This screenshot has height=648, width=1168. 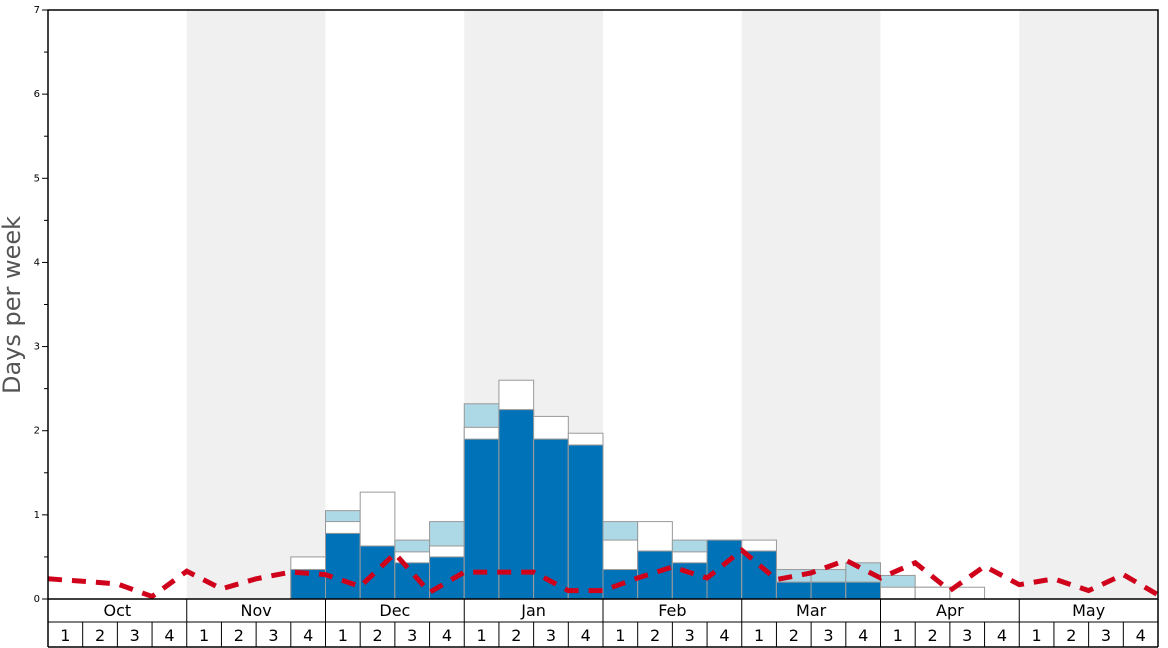 What do you see at coordinates (37, 94) in the screenshot?
I see `y-tick-label: 6` at bounding box center [37, 94].